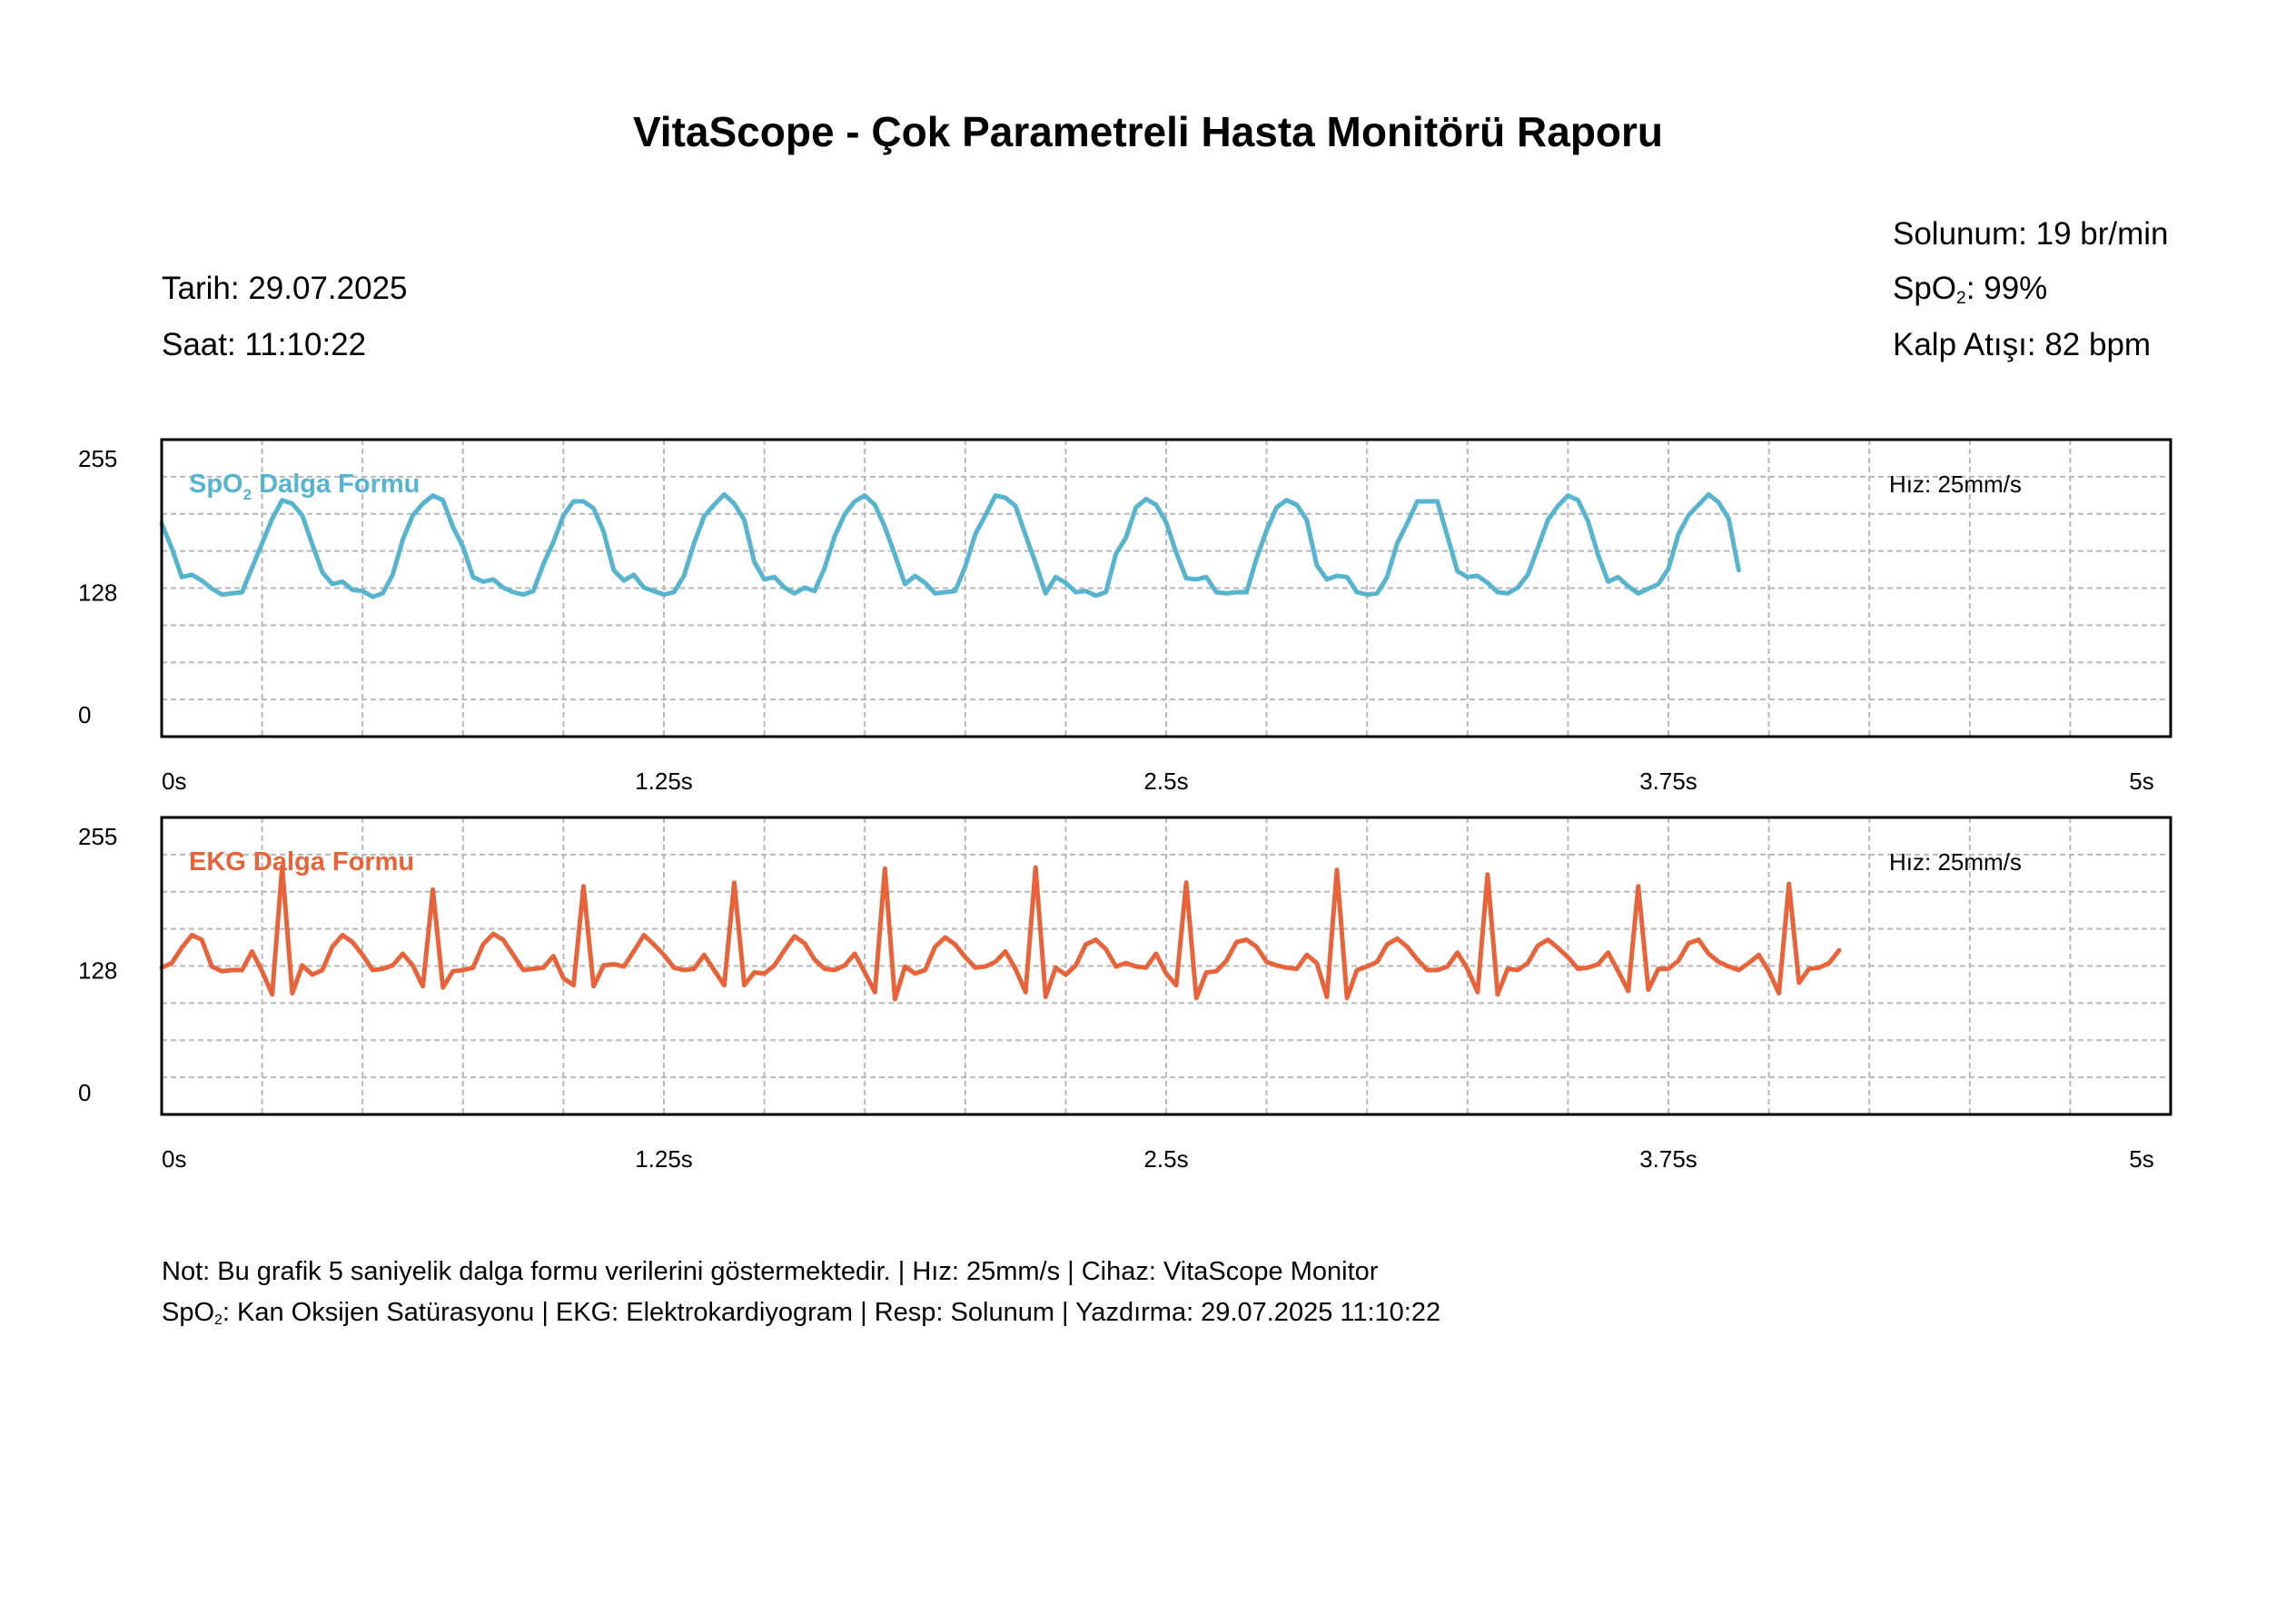 This screenshot has width=2296, height=1624. What do you see at coordinates (84, 1092) in the screenshot?
I see `ekg-ytick-label: 0` at bounding box center [84, 1092].